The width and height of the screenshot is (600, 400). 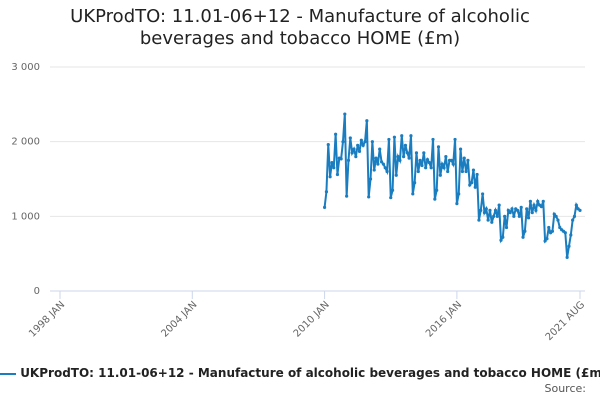 What do you see at coordinates (444, 319) in the screenshot?
I see `x-tick-label: 2016 JAN` at bounding box center [444, 319].